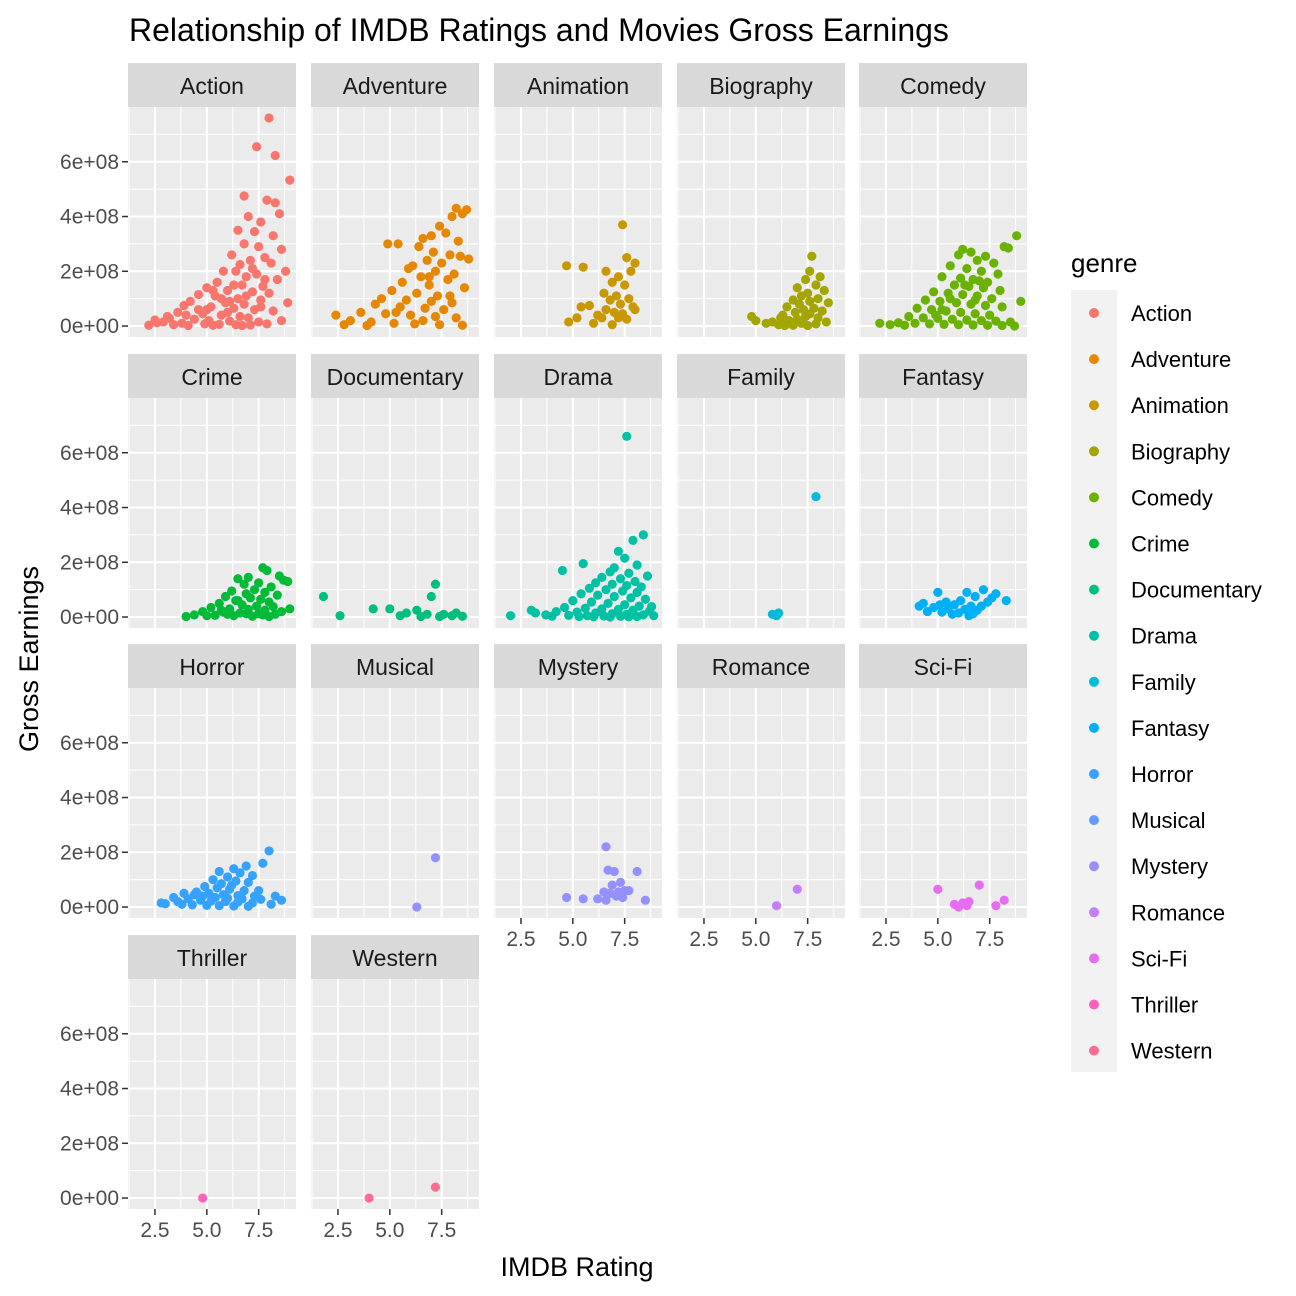  Describe the element at coordinates (1094, 313) in the screenshot. I see `legend-key` at that location.